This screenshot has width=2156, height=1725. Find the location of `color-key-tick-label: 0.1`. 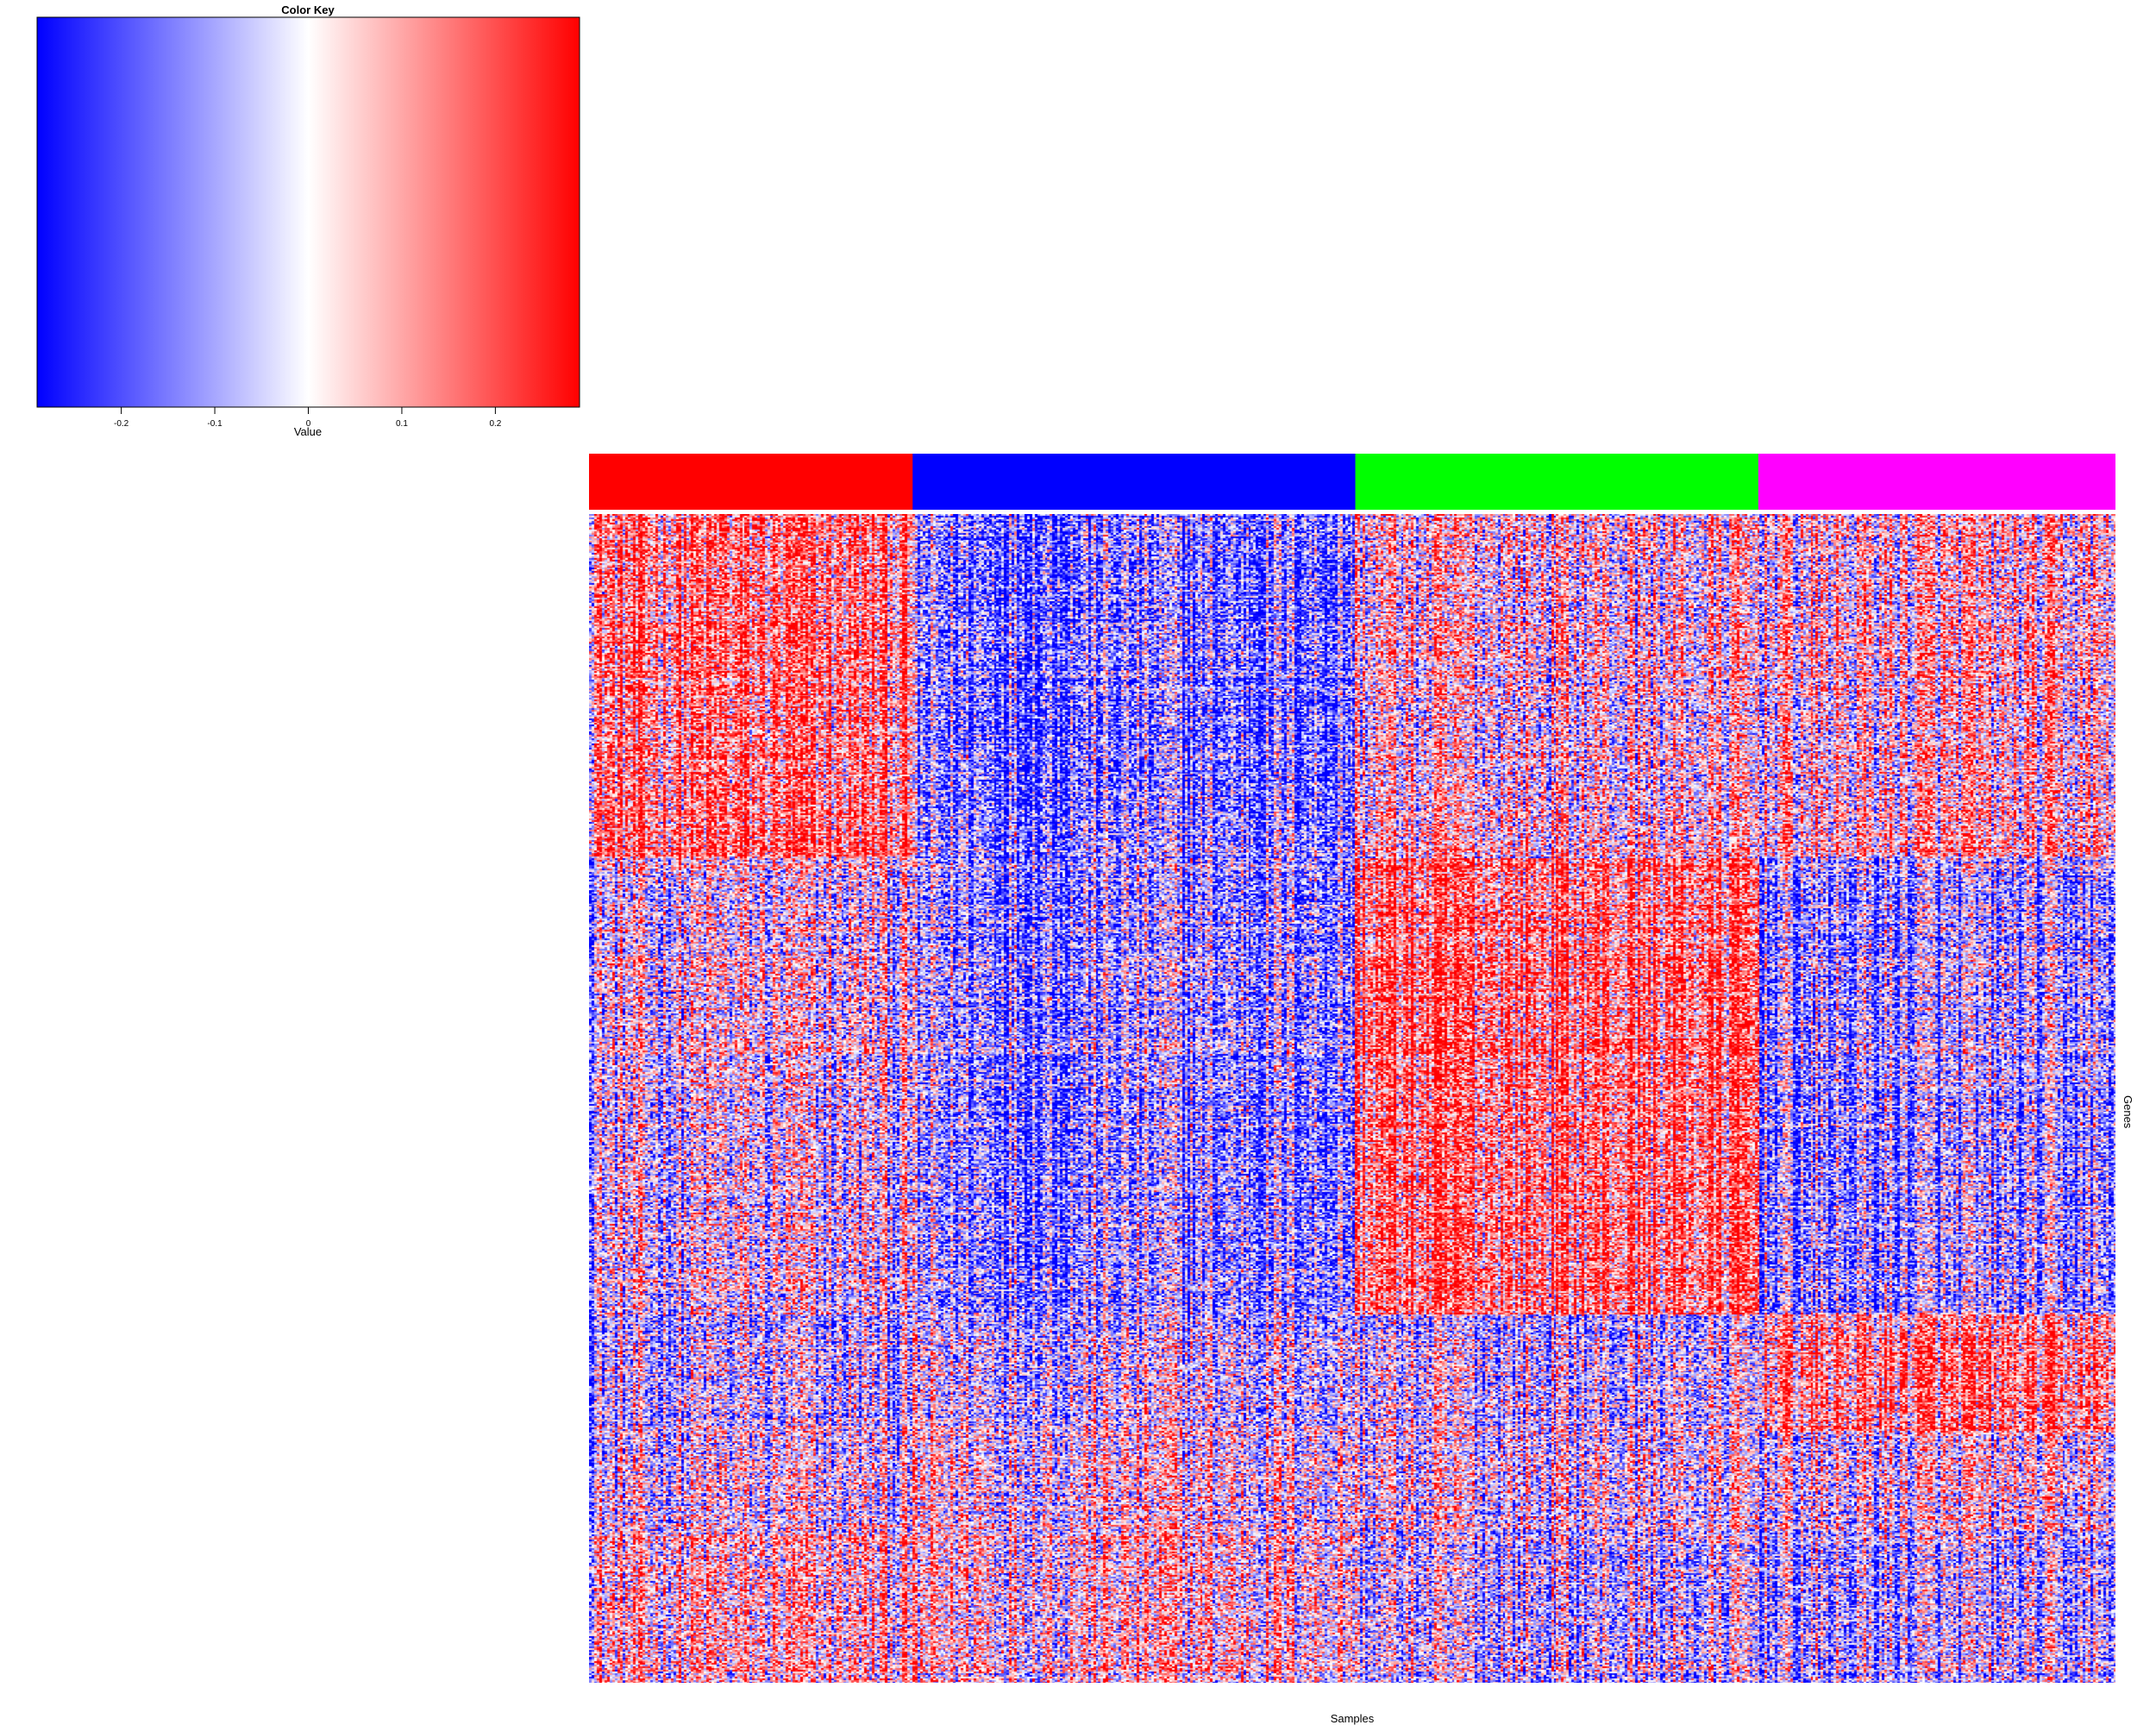

color-key-tick-label: 0.1 is located at coordinates (402, 424).